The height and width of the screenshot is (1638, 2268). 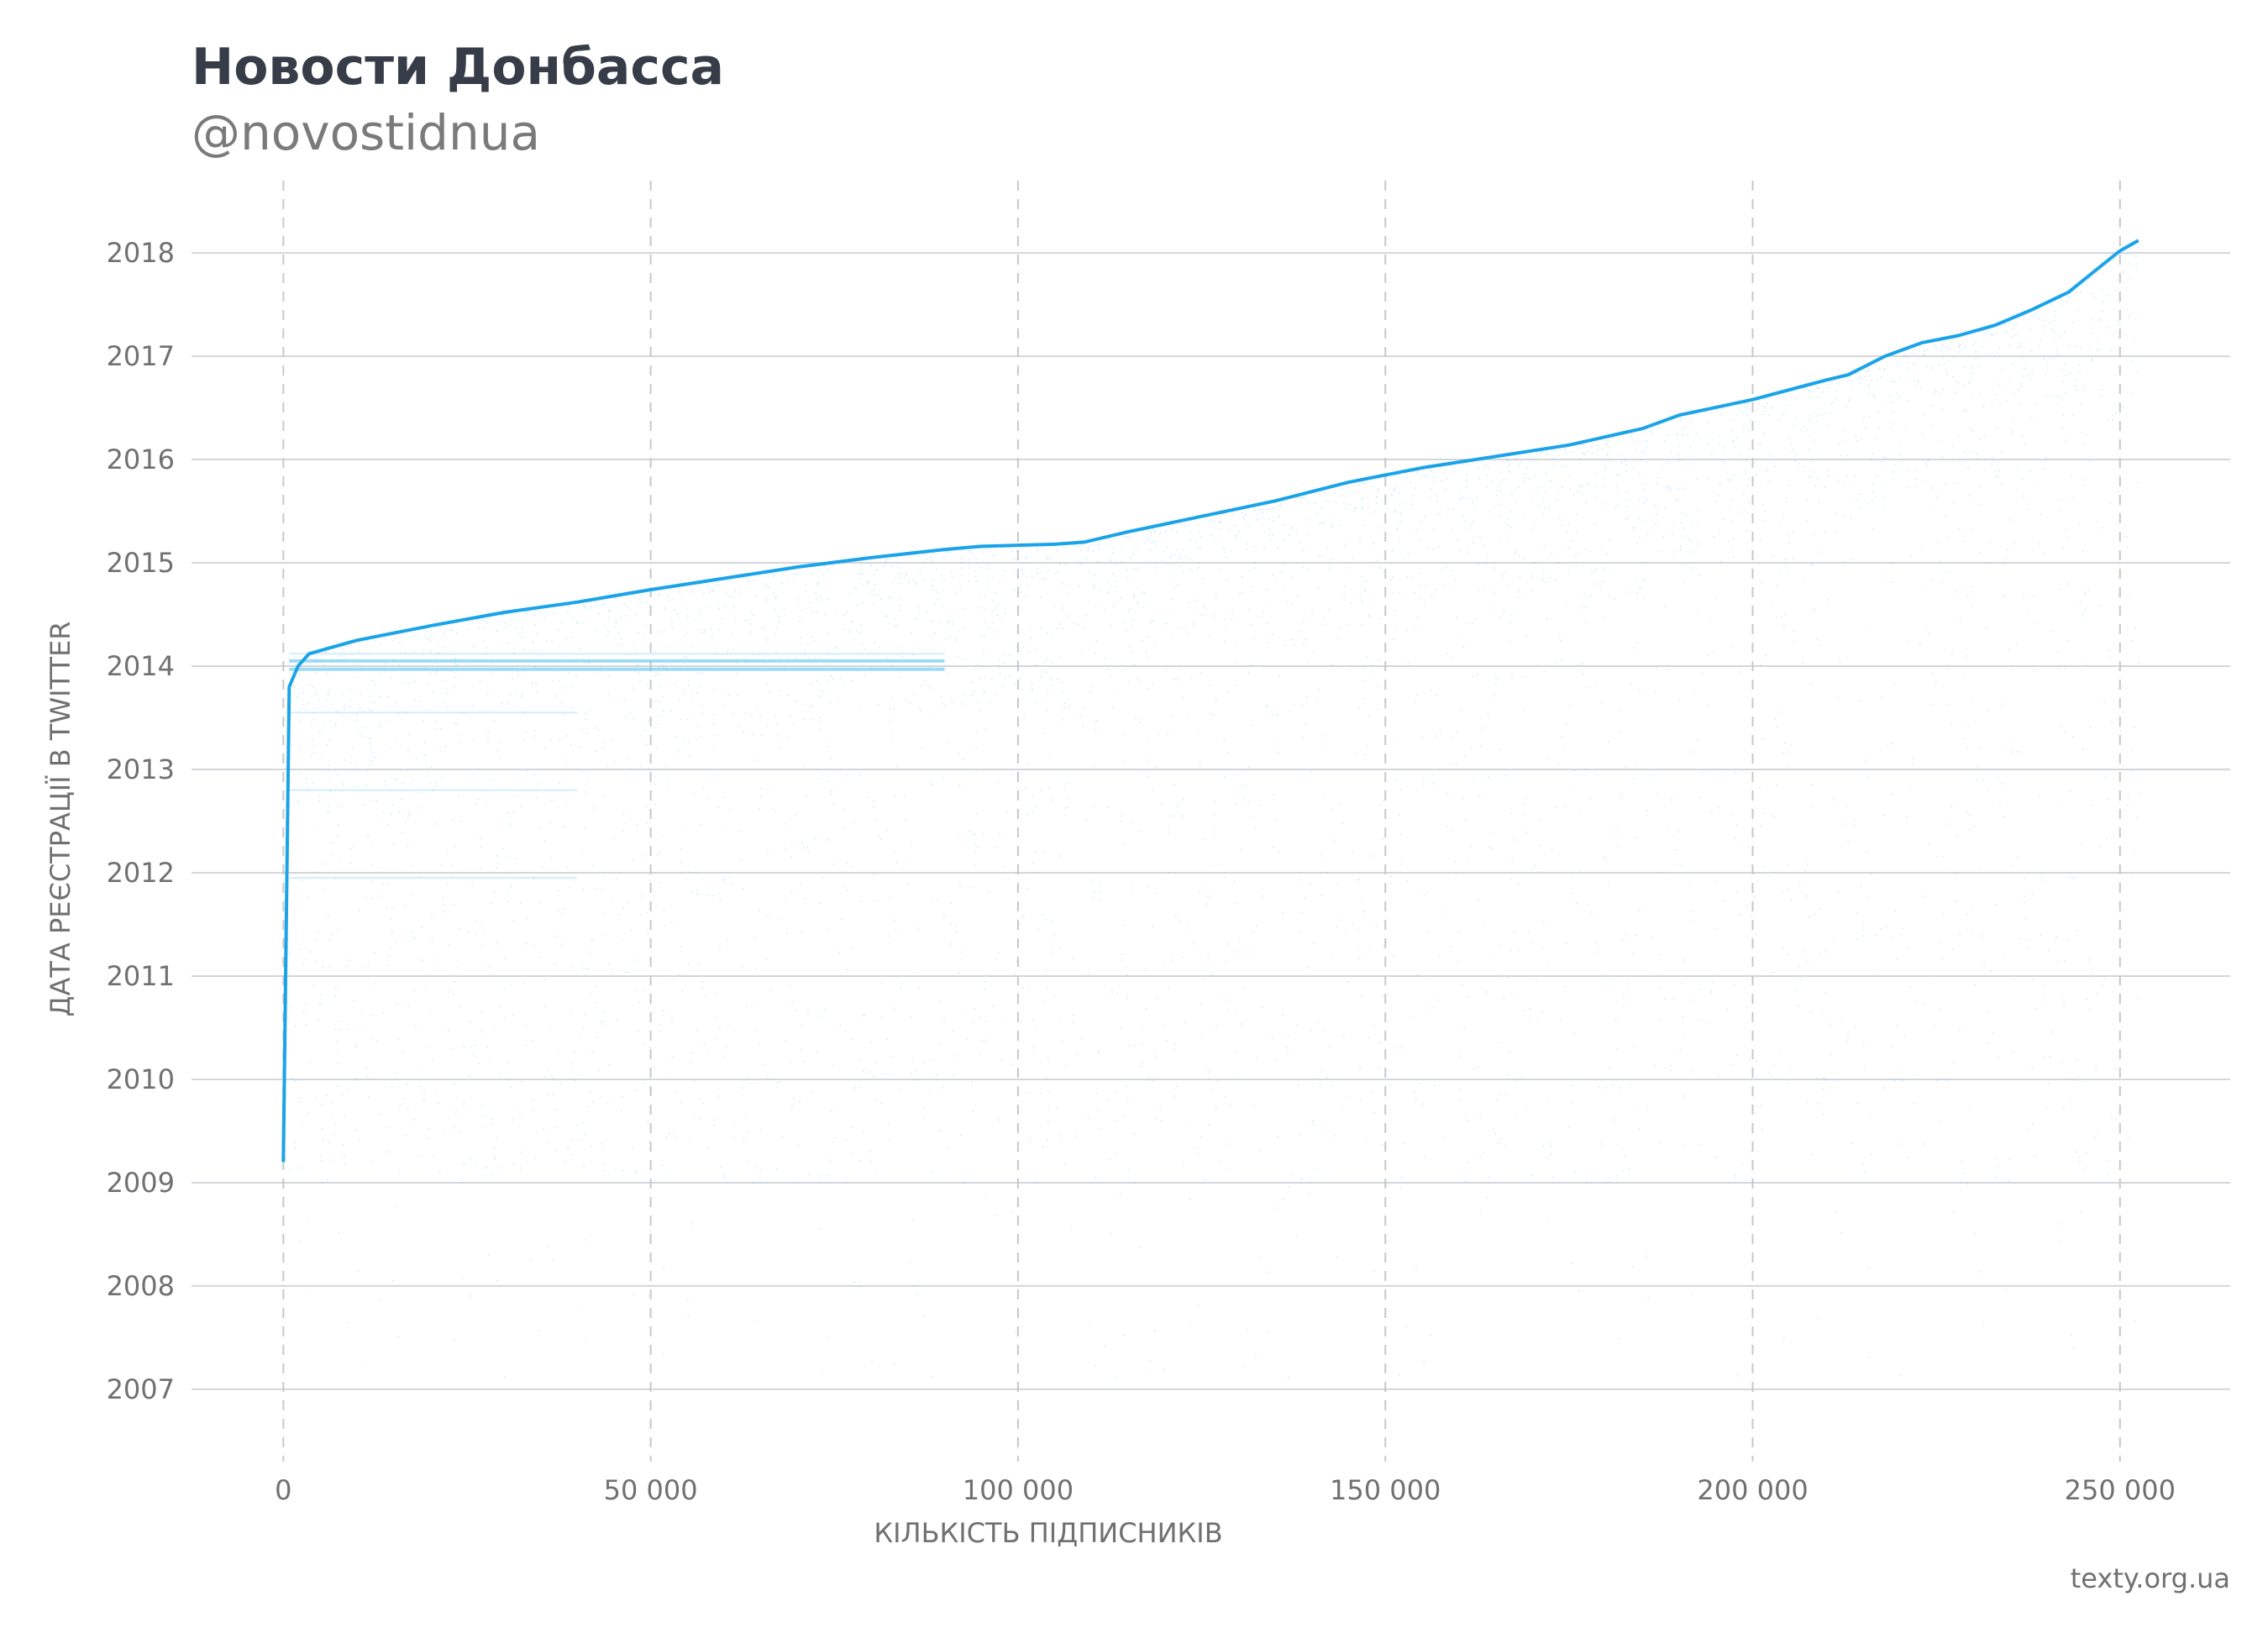 I want to click on y-tick-label: 2011, so click(x=141, y=976).